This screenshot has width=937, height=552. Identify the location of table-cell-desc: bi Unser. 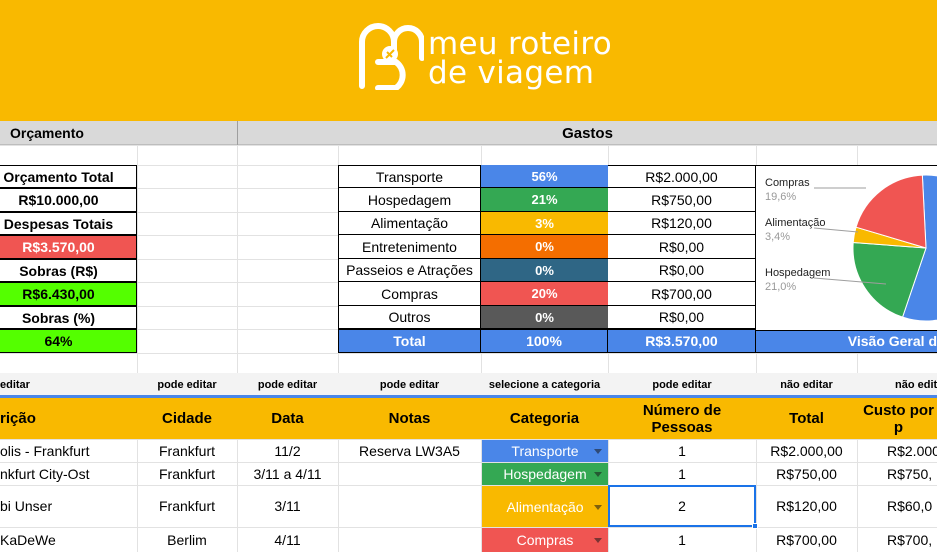
(26, 506).